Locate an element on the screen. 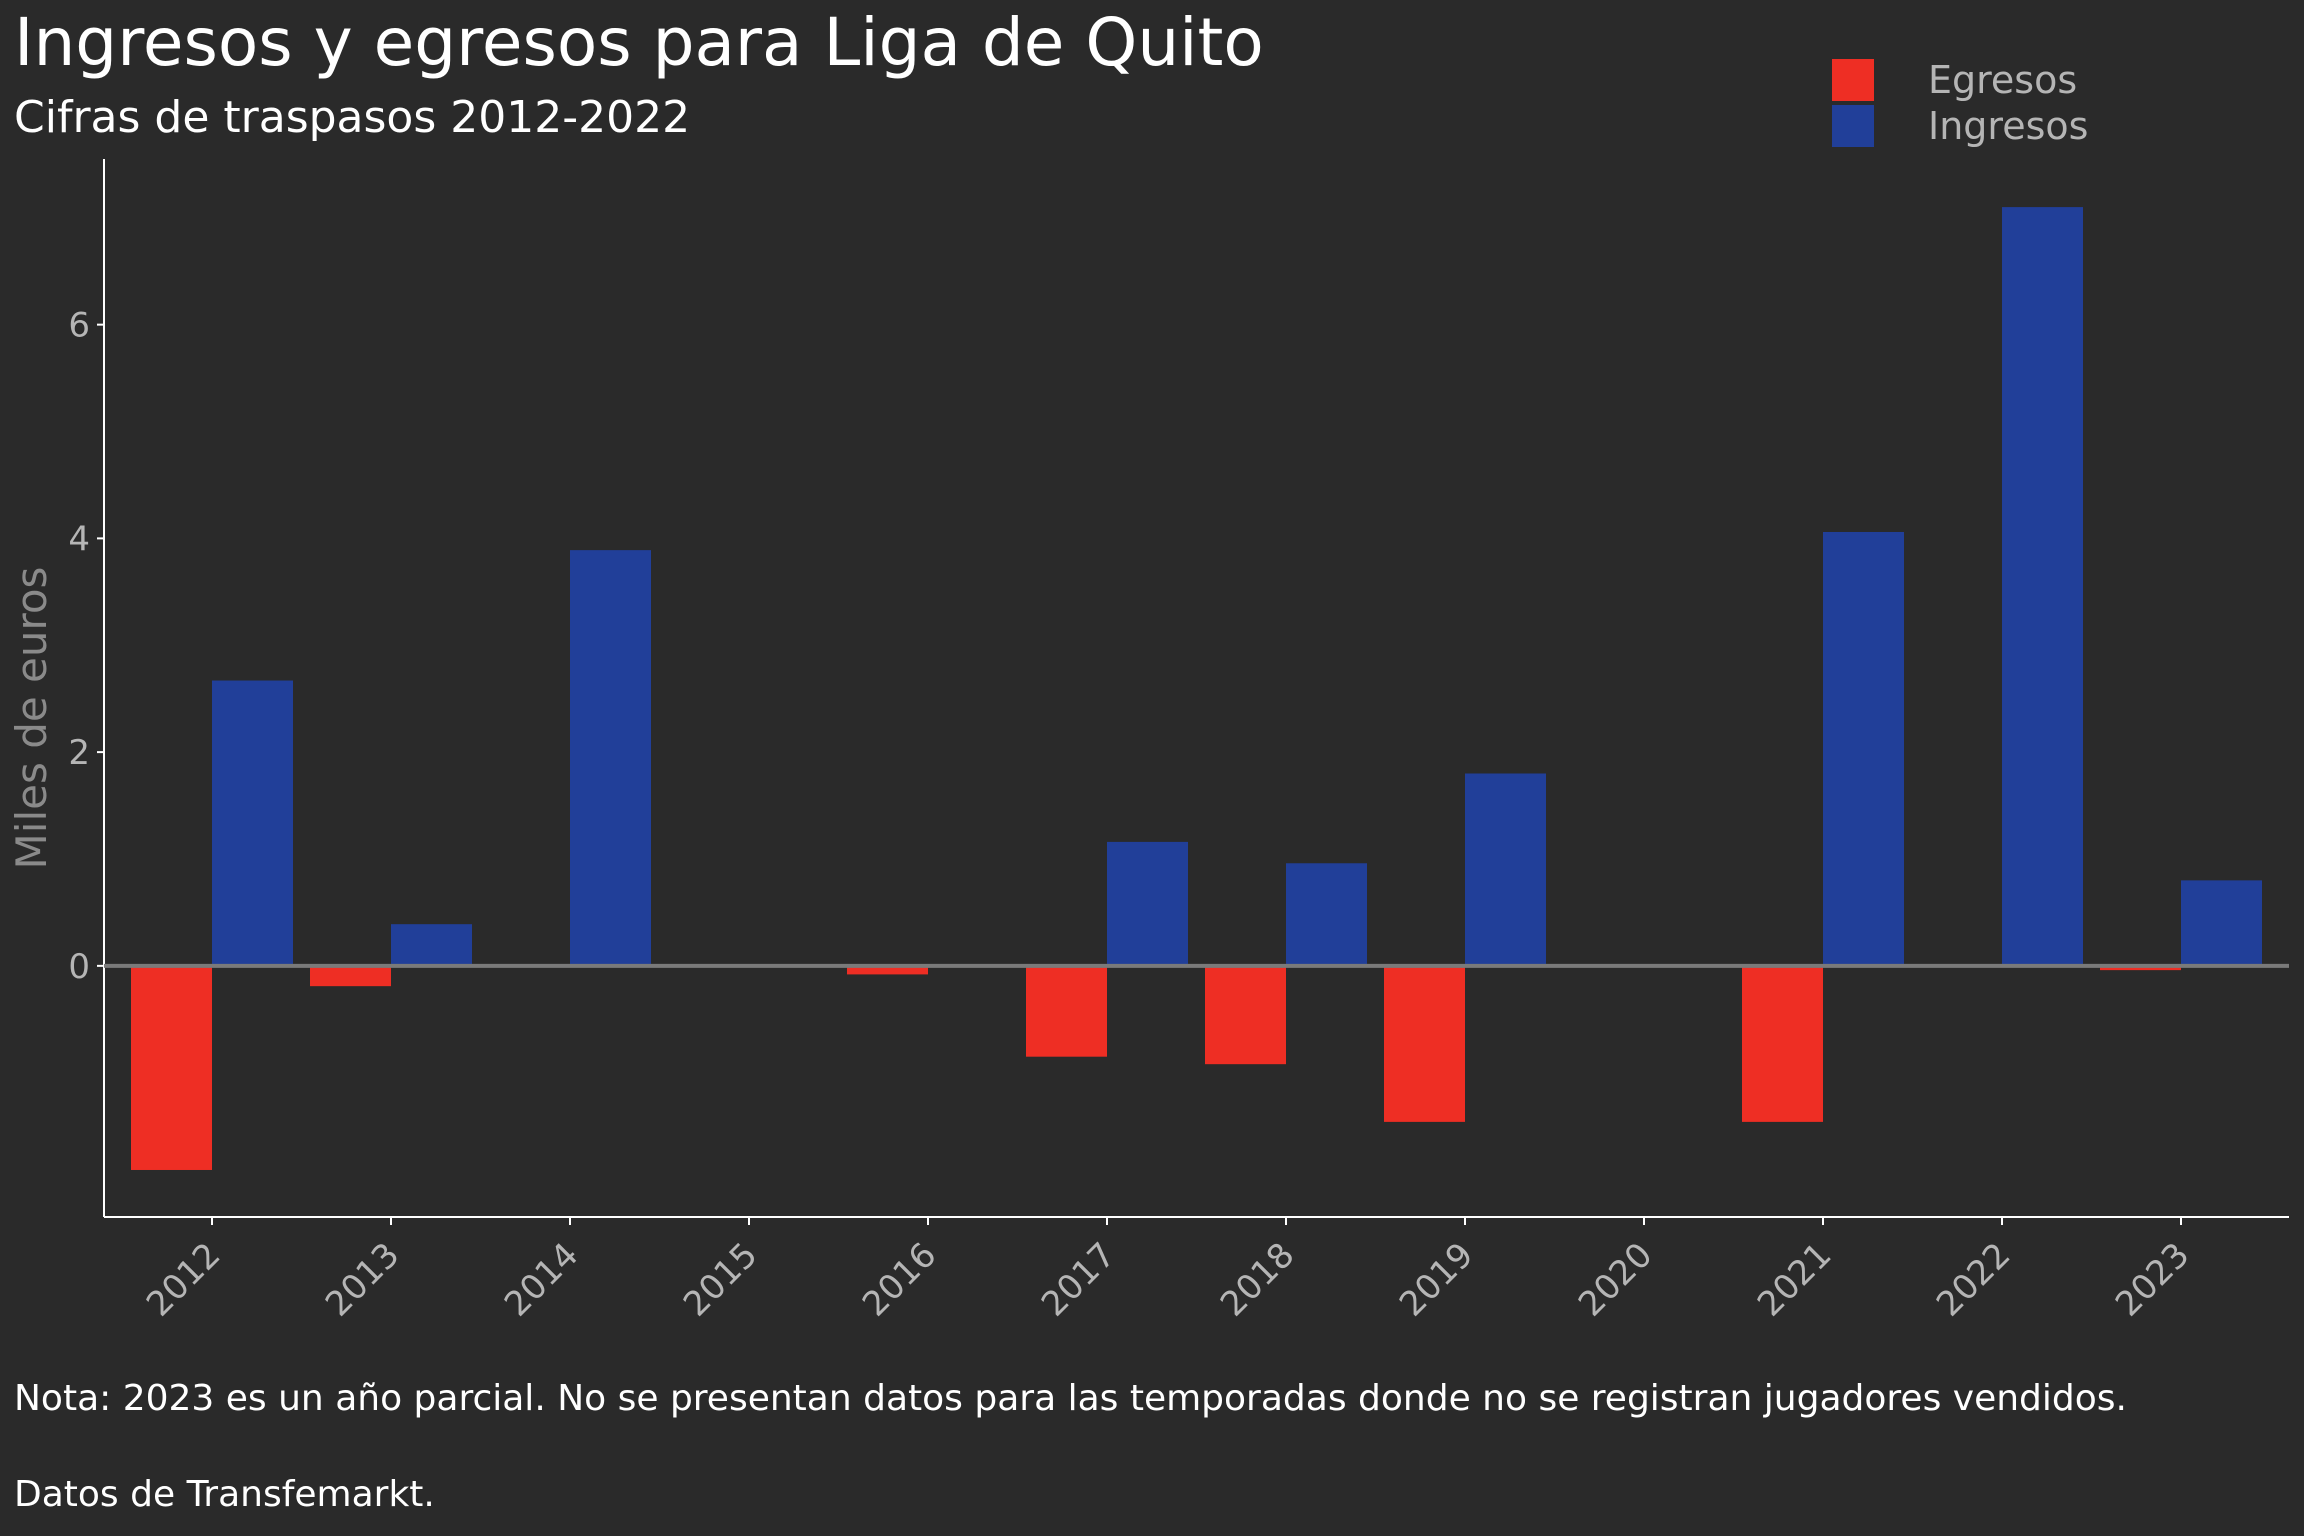 The width and height of the screenshot is (2304, 1536). bar-egresos-2013 is located at coordinates (350, 976).